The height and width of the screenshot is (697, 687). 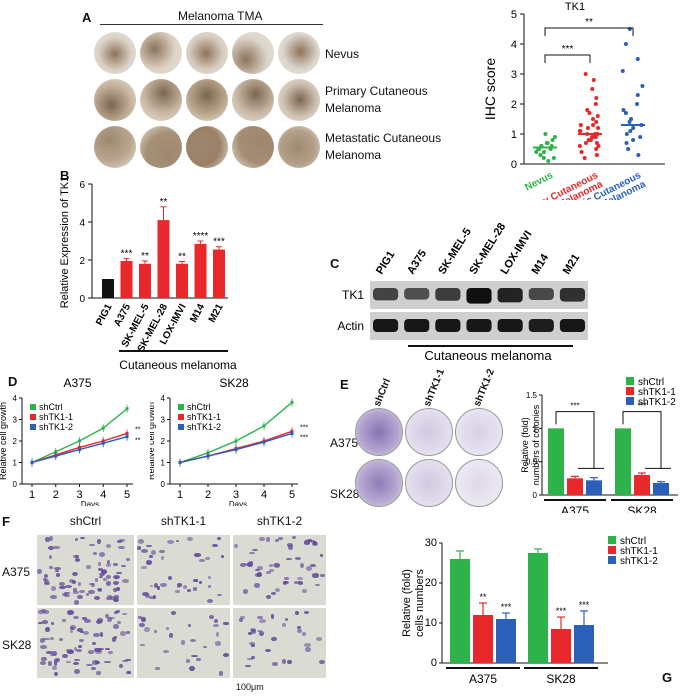 I want to click on group-label: Cutaneous melanoma, so click(x=178, y=365).